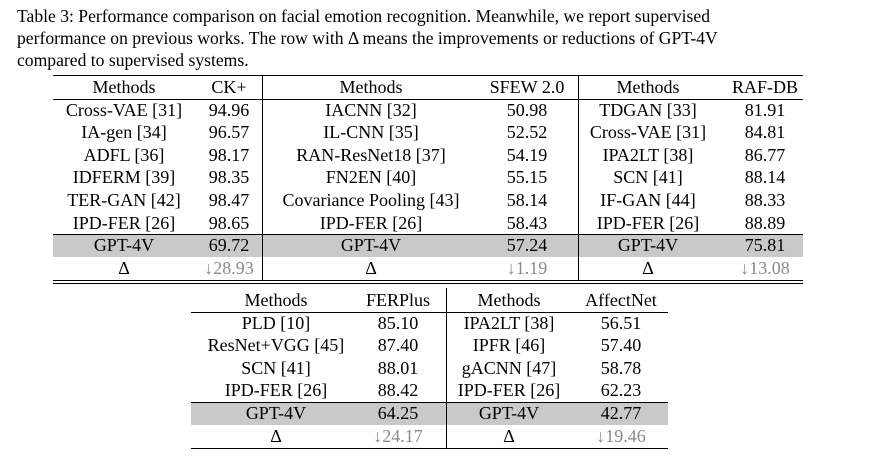 Image resolution: width=878 pixels, height=471 pixels. I want to click on method-name: IA-gen [34], so click(124, 132).